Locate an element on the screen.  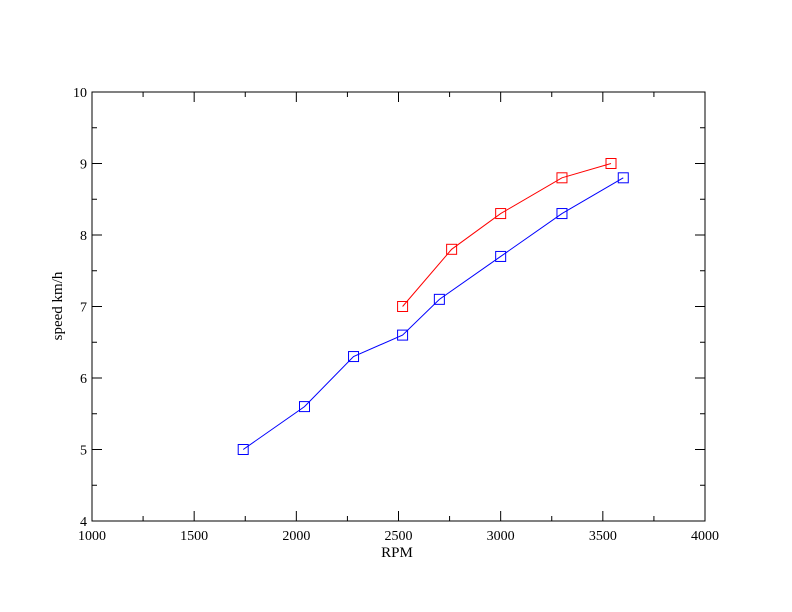
series-line is located at coordinates (507, 235).